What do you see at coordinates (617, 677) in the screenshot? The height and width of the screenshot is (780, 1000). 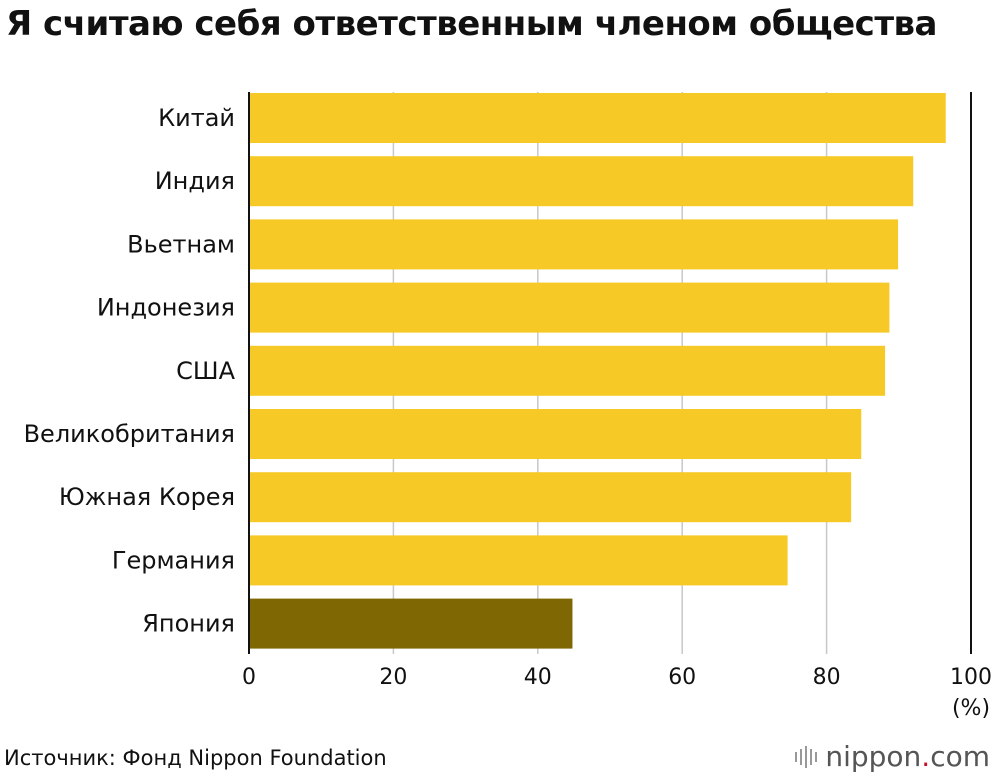 I see `x-tick-labels: 0 20 40 60 80 100` at bounding box center [617, 677].